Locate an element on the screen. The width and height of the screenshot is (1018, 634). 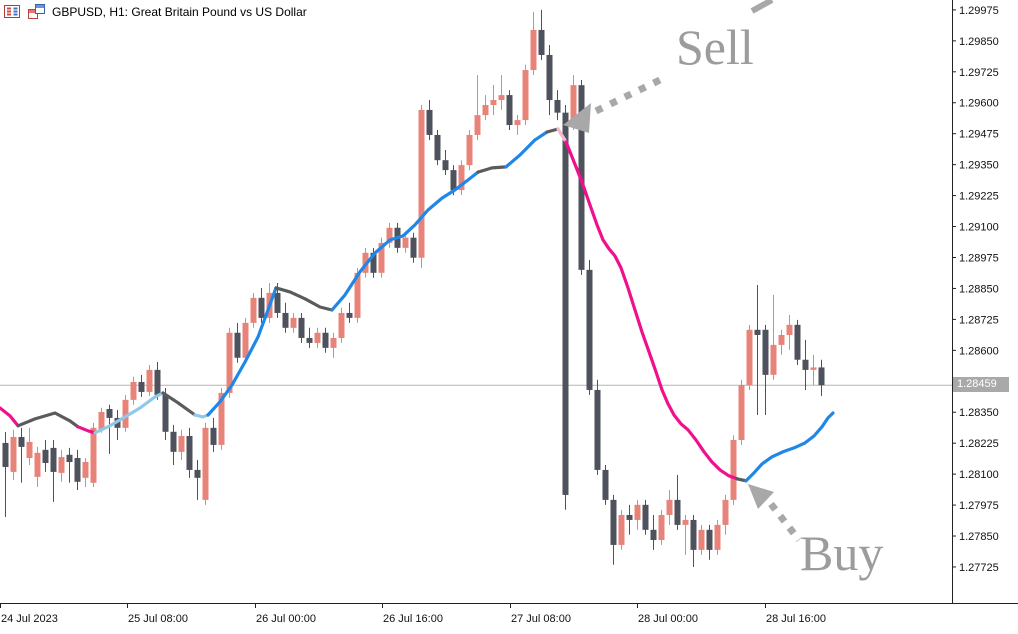
svg-text: 1.28850 is located at coordinates (979, 289).